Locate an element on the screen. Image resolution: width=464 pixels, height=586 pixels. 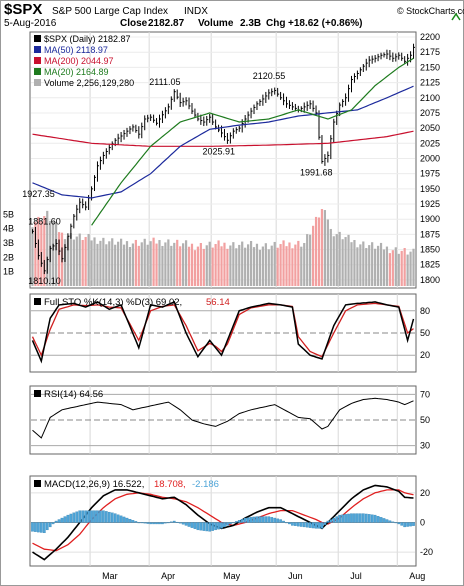
price-y-tick-label: 1800 is located at coordinates (430, 280).